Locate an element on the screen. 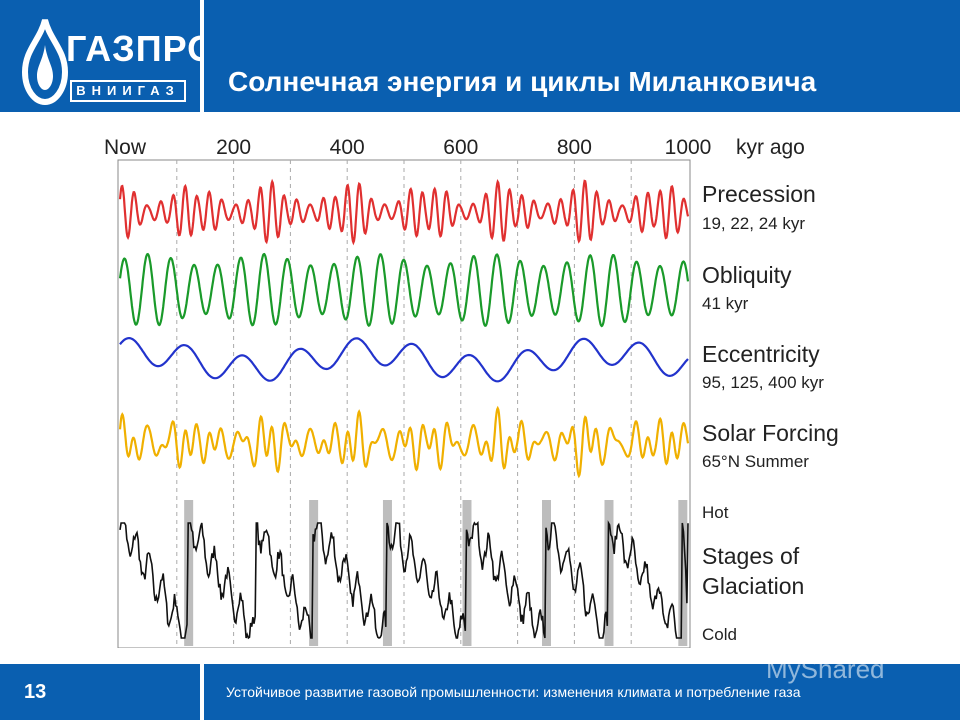 The image size is (960, 720). glaciation-line is located at coordinates (404, 580).